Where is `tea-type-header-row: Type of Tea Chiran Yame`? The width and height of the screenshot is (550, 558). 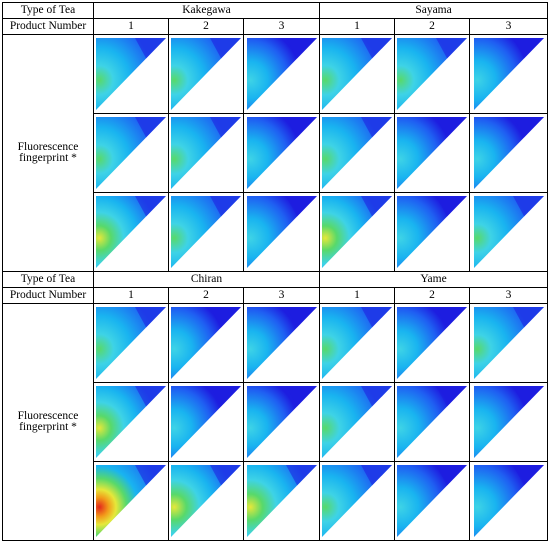 tea-type-header-row: Type of Tea Chiran Yame is located at coordinates (275, 279).